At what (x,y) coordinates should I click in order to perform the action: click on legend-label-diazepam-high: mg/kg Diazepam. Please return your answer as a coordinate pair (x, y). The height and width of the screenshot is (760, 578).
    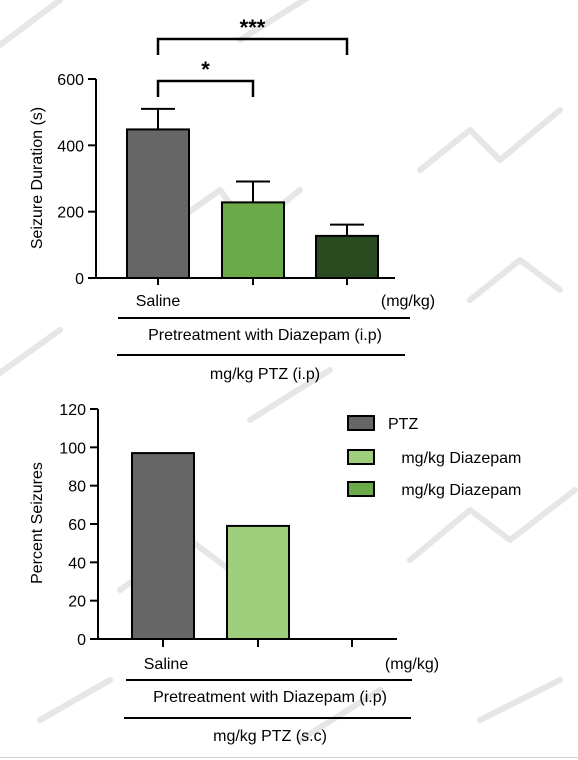
    Looking at the image, I should click on (454, 490).